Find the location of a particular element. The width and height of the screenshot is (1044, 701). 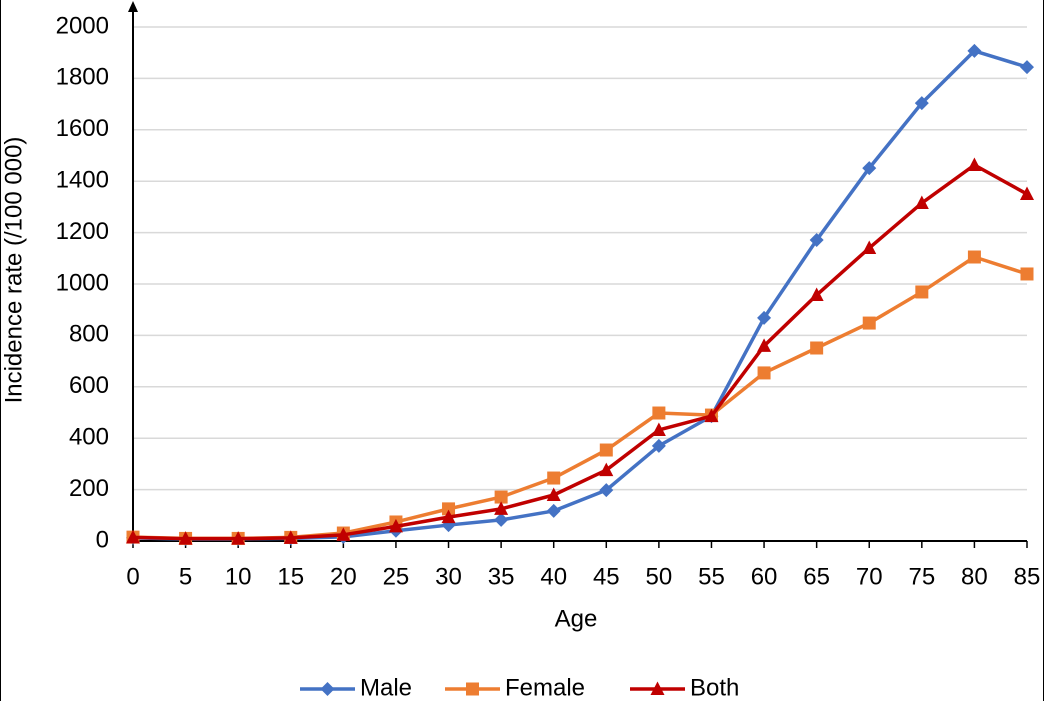

x-tick-label: 75 is located at coordinates (921, 576).